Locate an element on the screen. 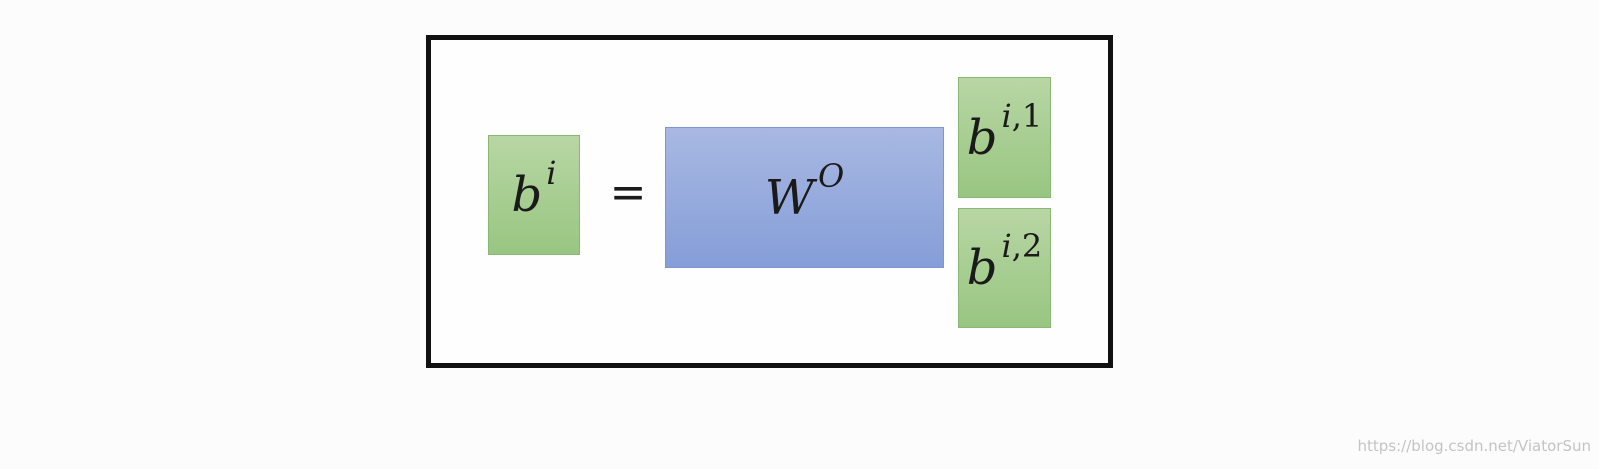  watermark-url: https://blog.csdn.net/ViatorSun is located at coordinates (1474, 446).